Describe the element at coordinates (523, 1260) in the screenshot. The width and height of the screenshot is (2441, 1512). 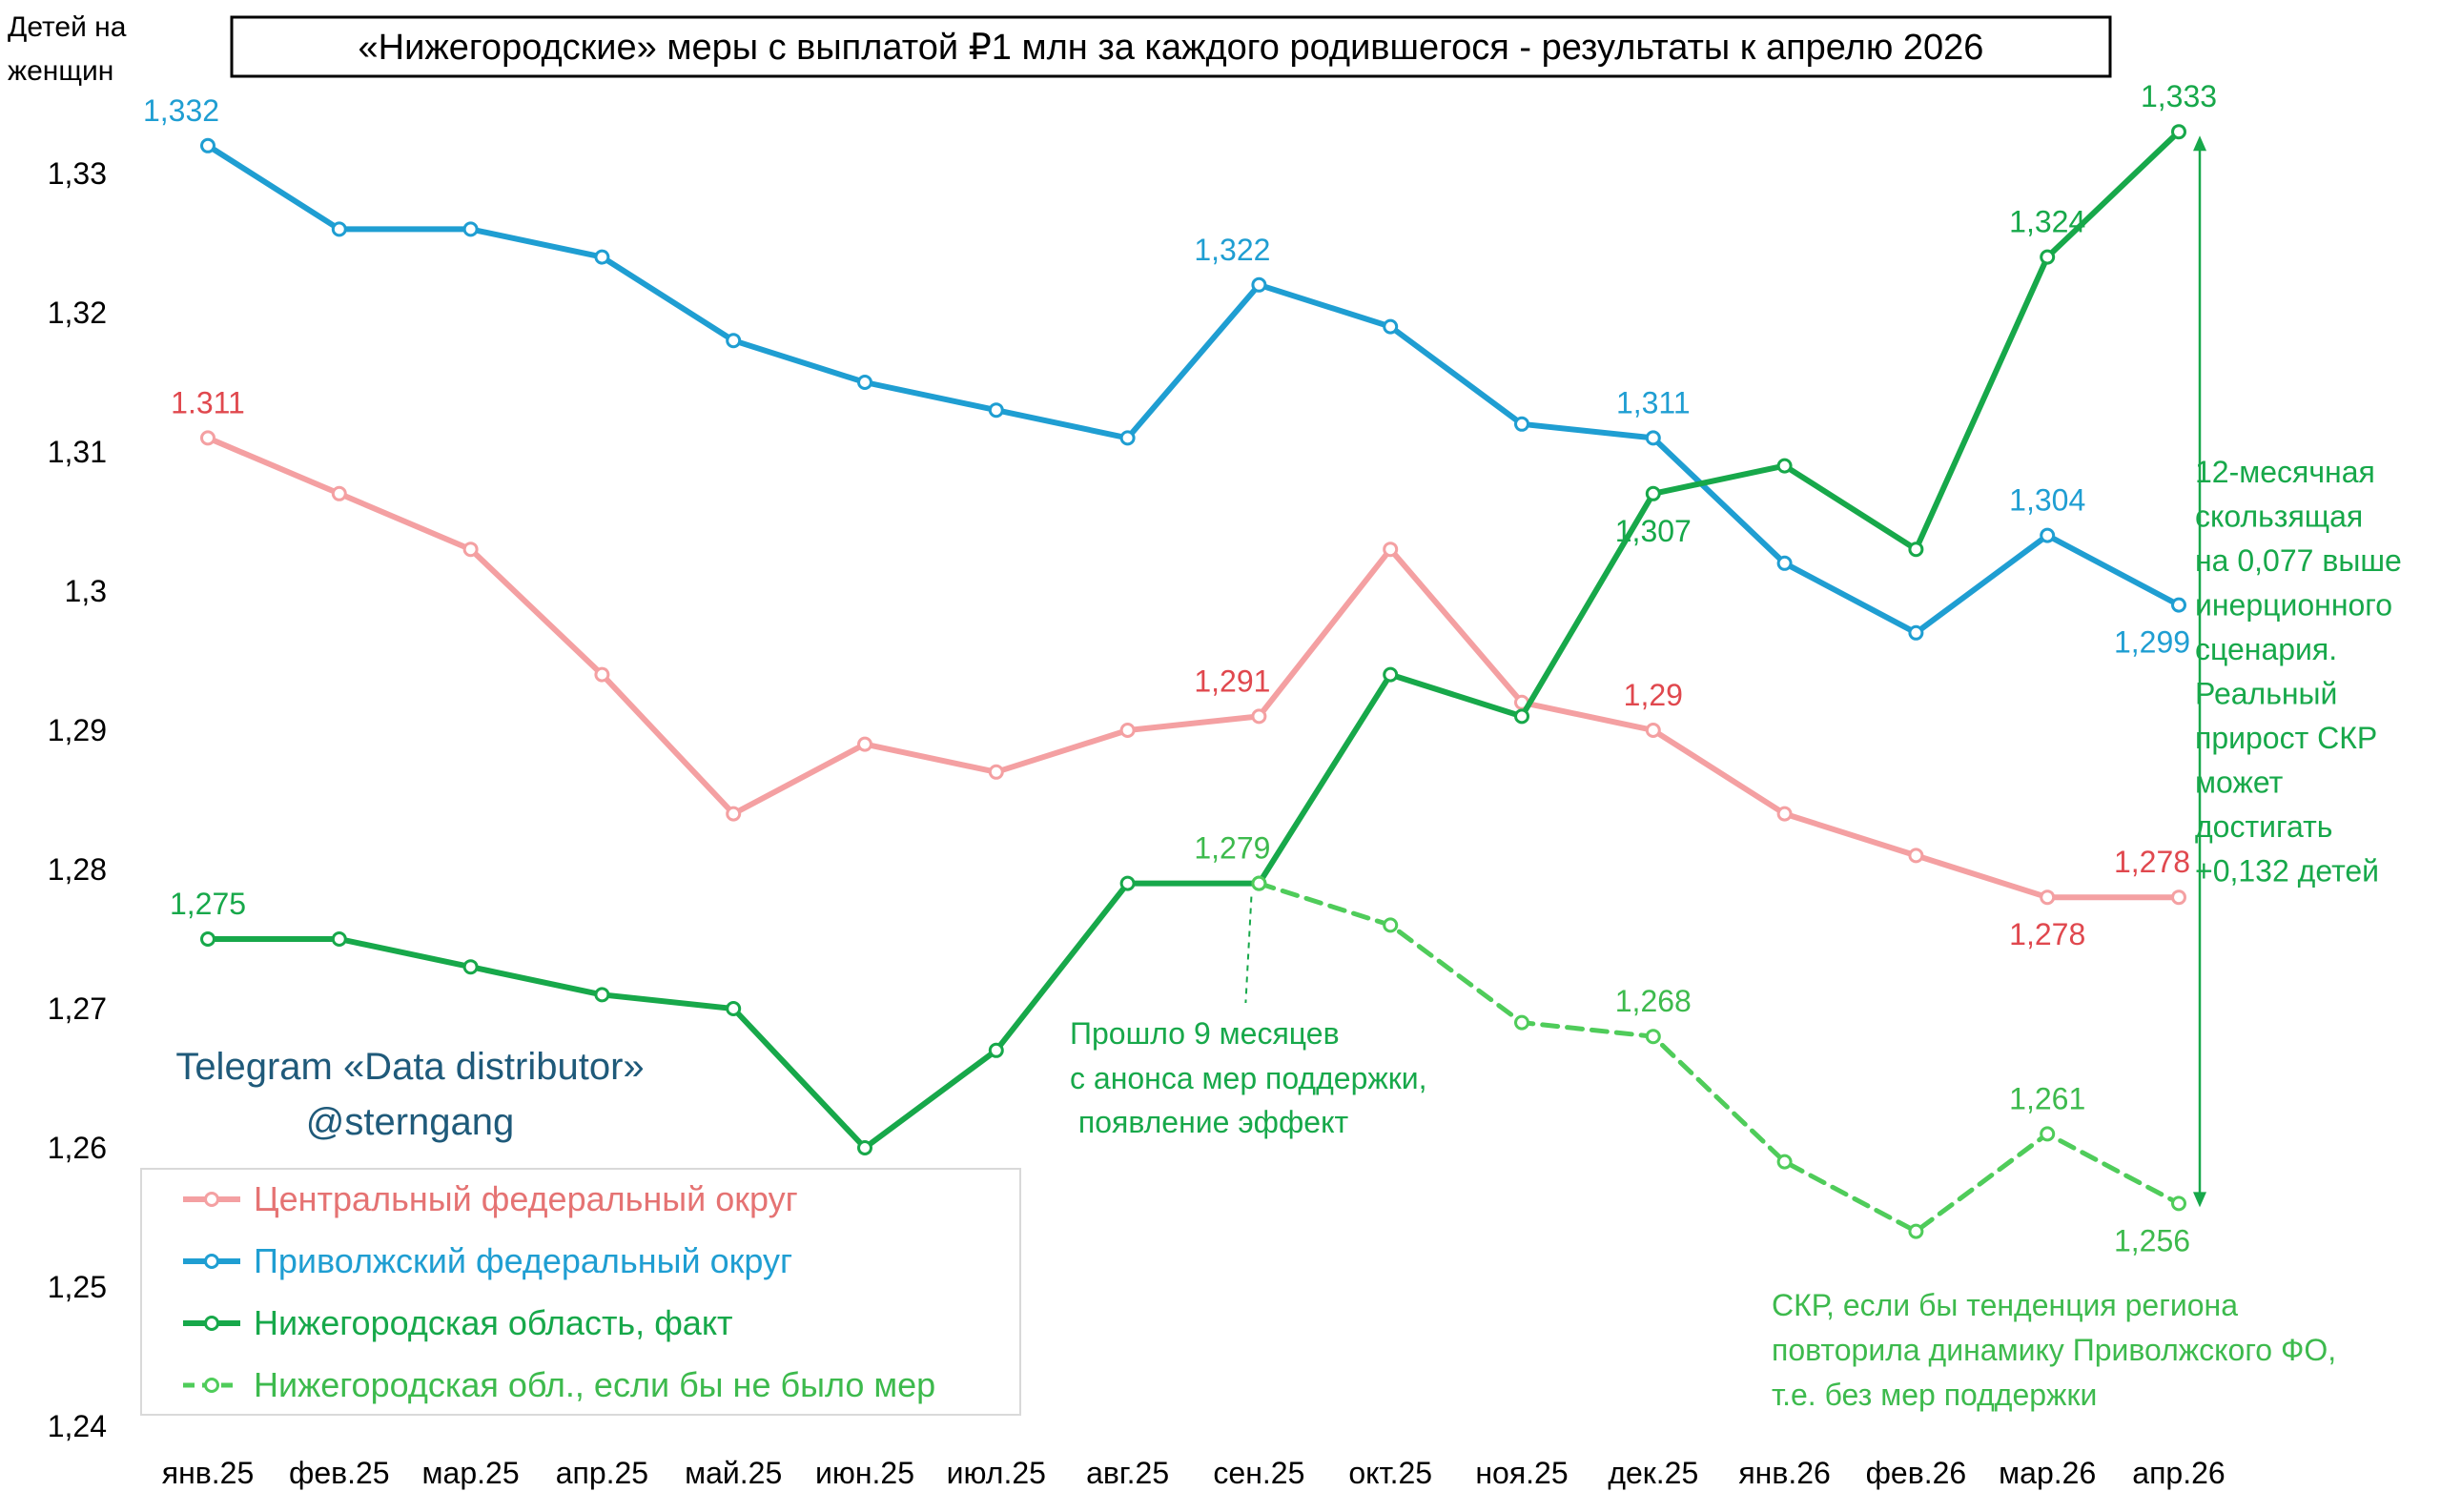
I see `legend-label: Приволжский федеральный округ` at that location.